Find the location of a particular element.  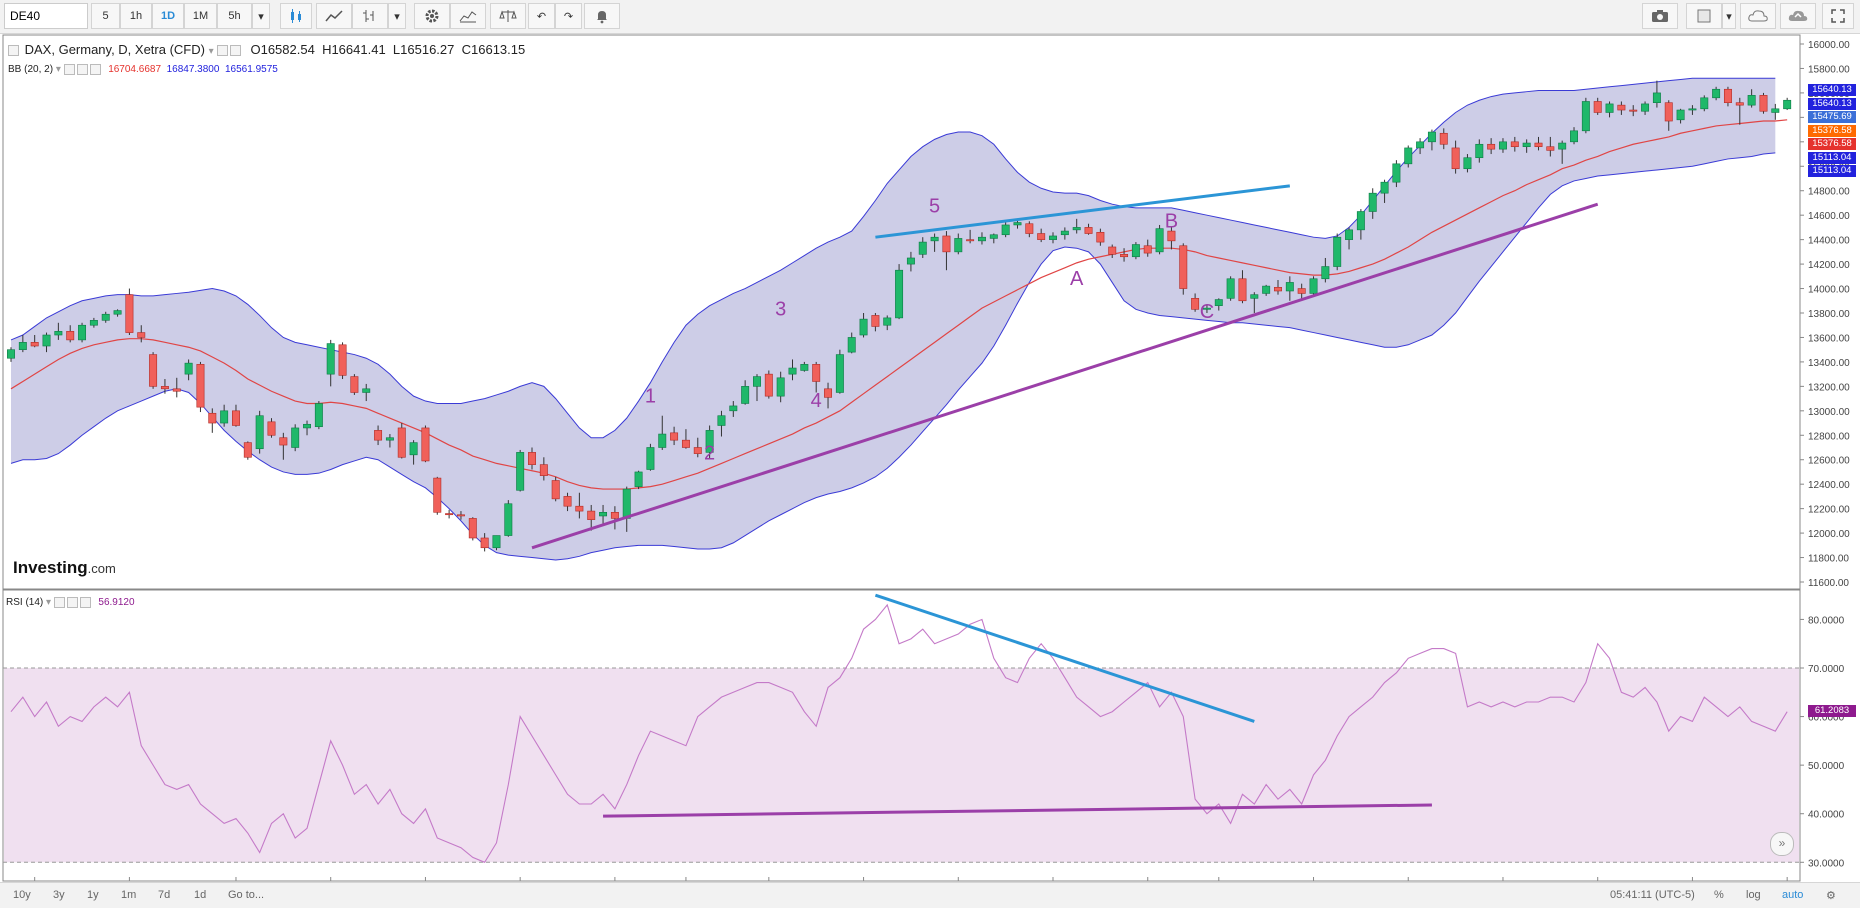

redo-icon: ↷ is located at coordinates (568, 16).